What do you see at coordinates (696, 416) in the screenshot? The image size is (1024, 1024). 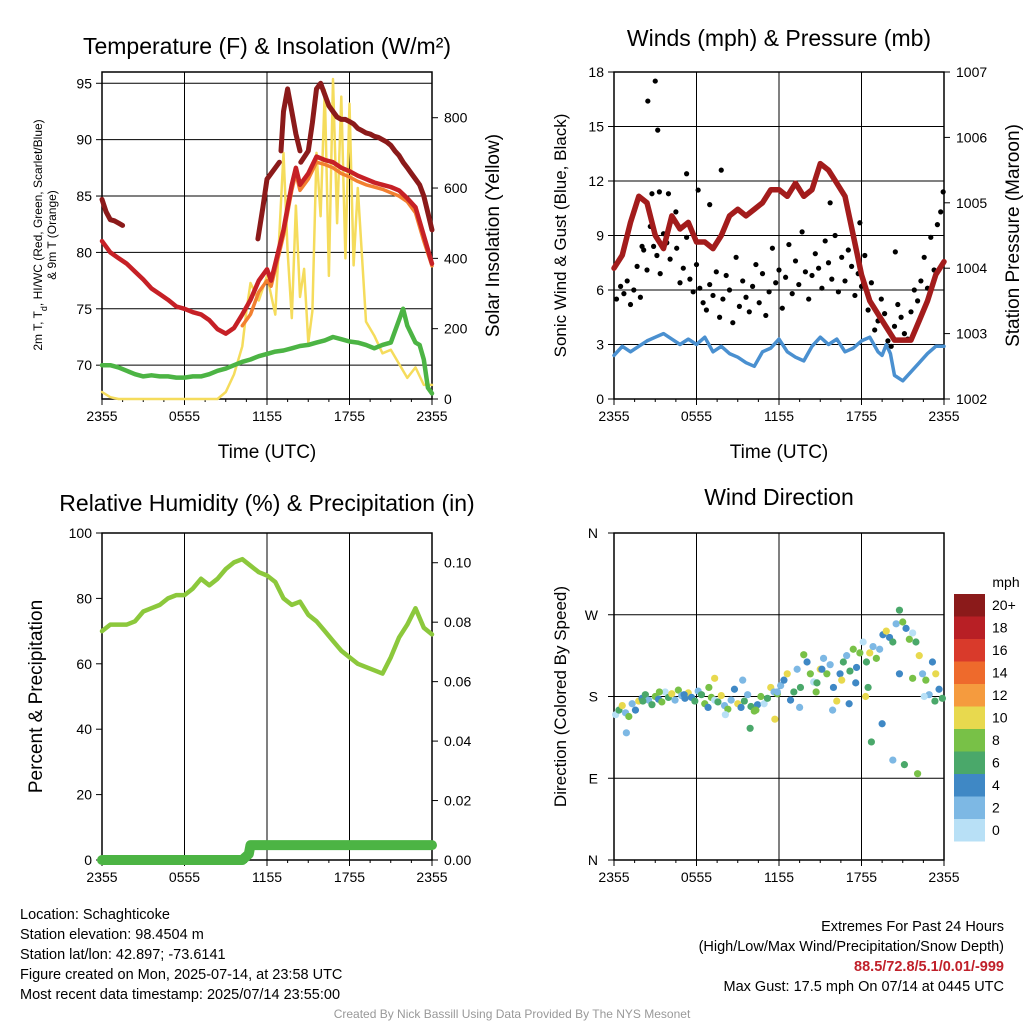 I see `winds-x-tick-label: 0555` at bounding box center [696, 416].